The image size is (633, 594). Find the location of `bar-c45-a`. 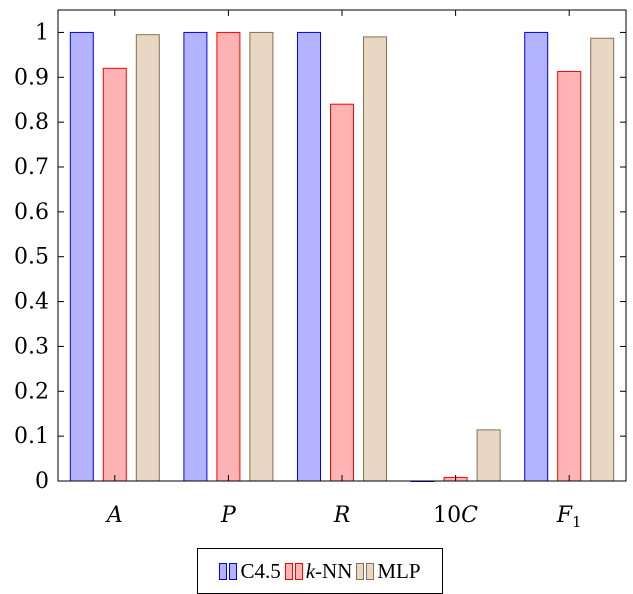

bar-c45-a is located at coordinates (81, 256).